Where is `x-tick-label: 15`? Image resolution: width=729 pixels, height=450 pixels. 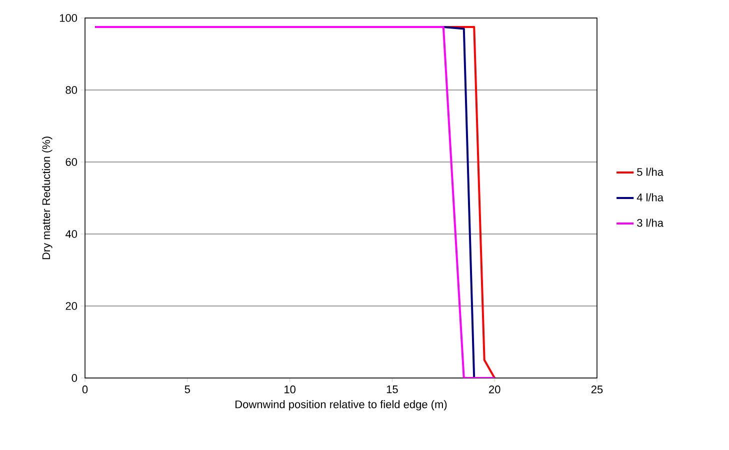
x-tick-label: 15 is located at coordinates (392, 390).